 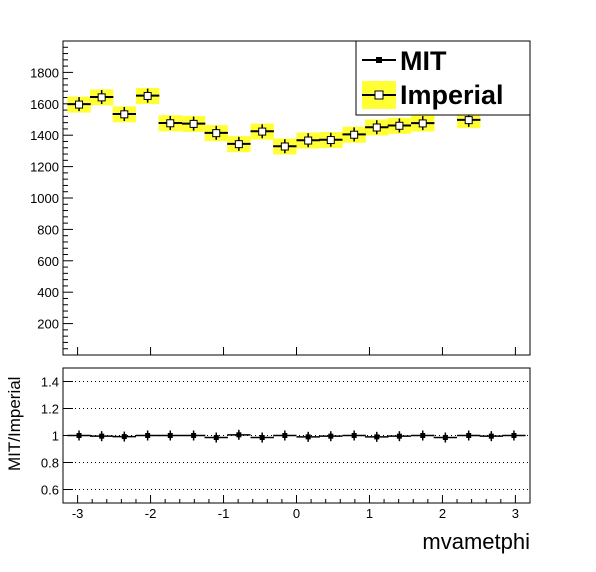 I want to click on main-y-tick-label: 1200, so click(x=44, y=167).